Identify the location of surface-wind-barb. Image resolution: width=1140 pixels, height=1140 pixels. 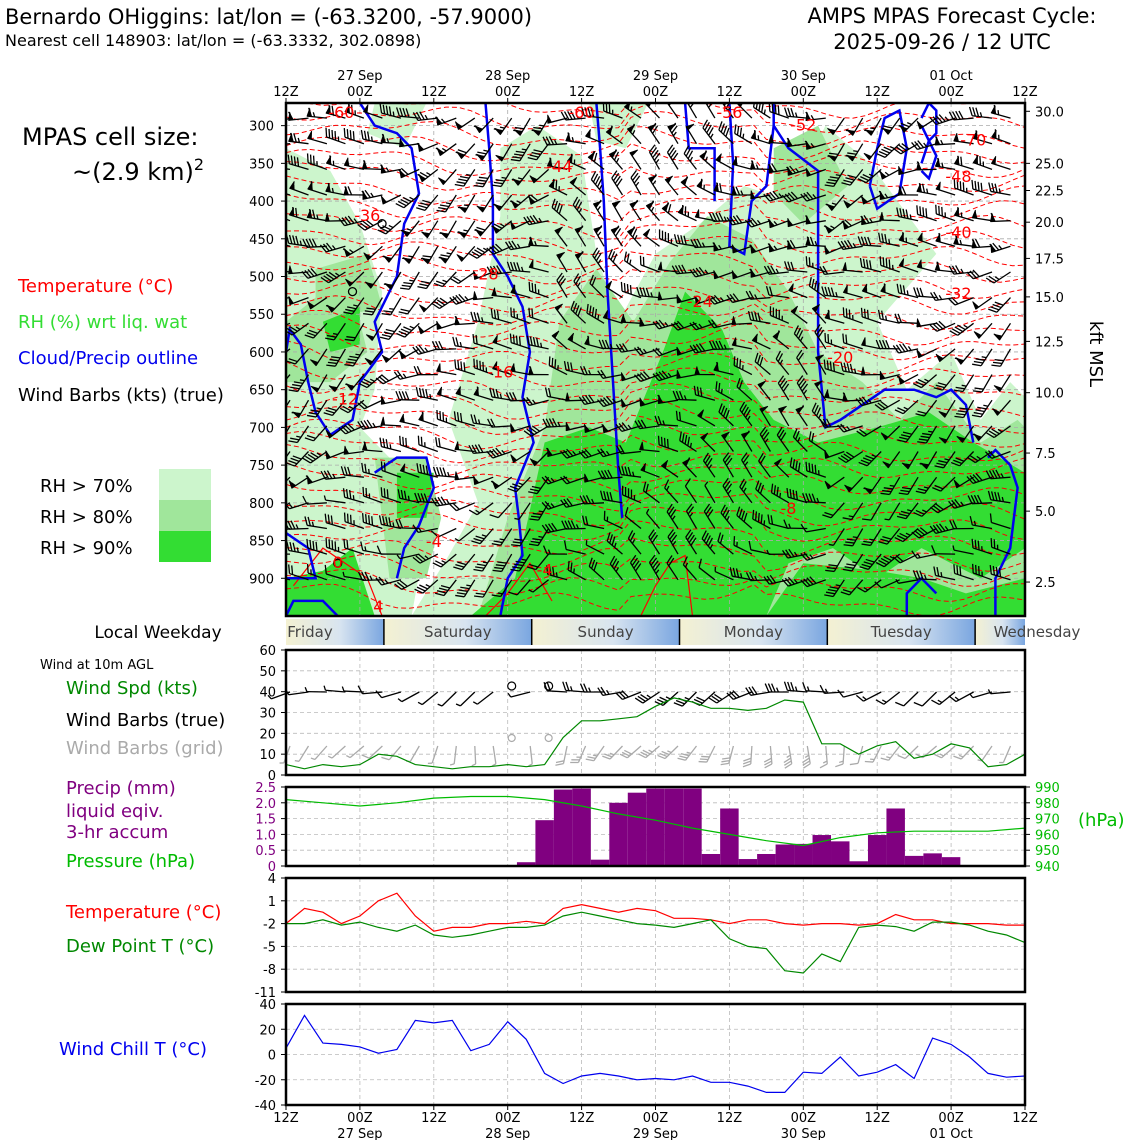
(447, 699).